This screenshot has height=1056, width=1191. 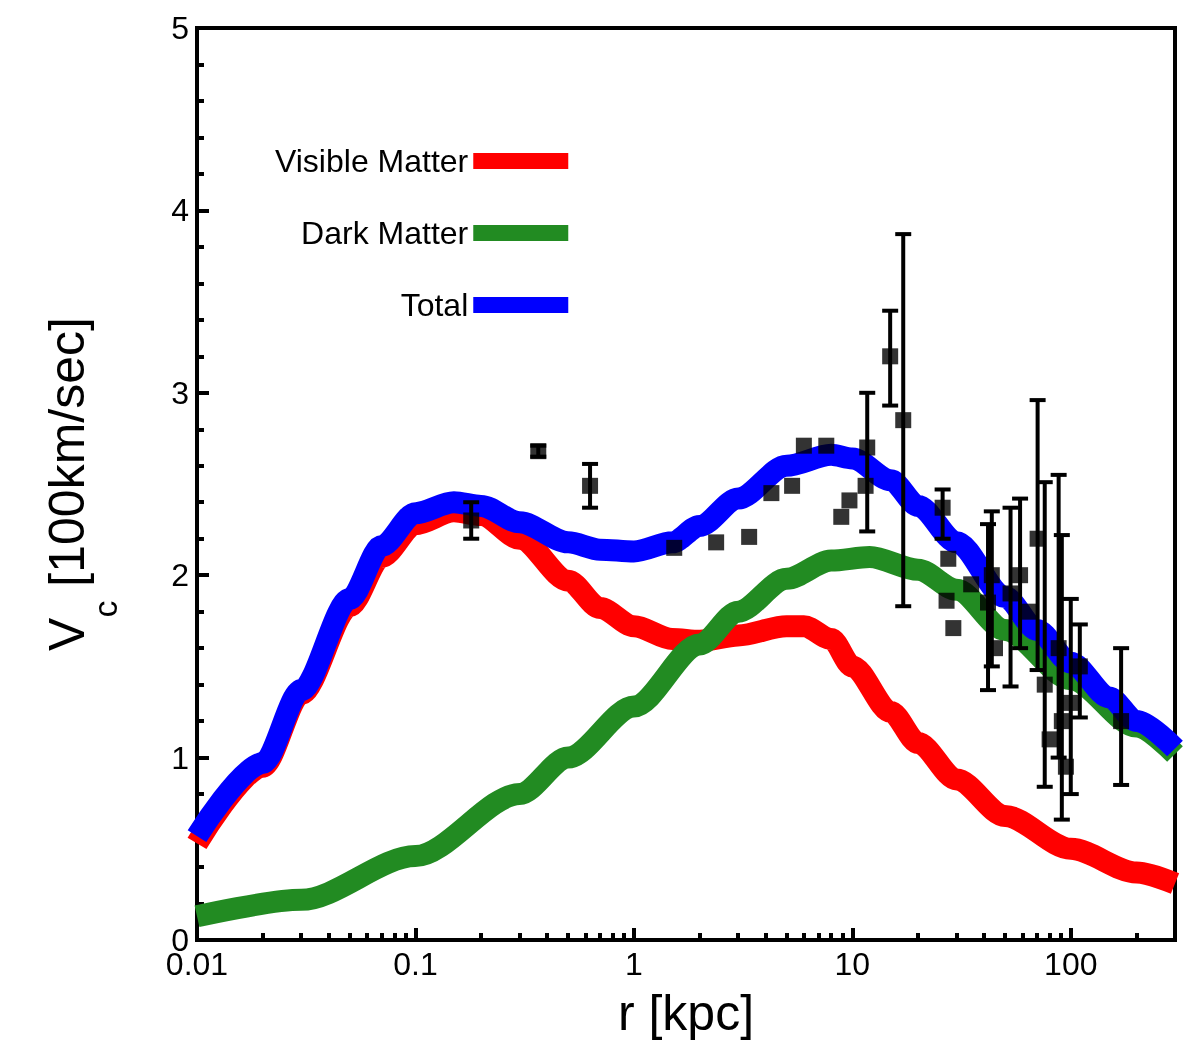 I want to click on legend-label: Dark Matter, so click(x=385, y=233).